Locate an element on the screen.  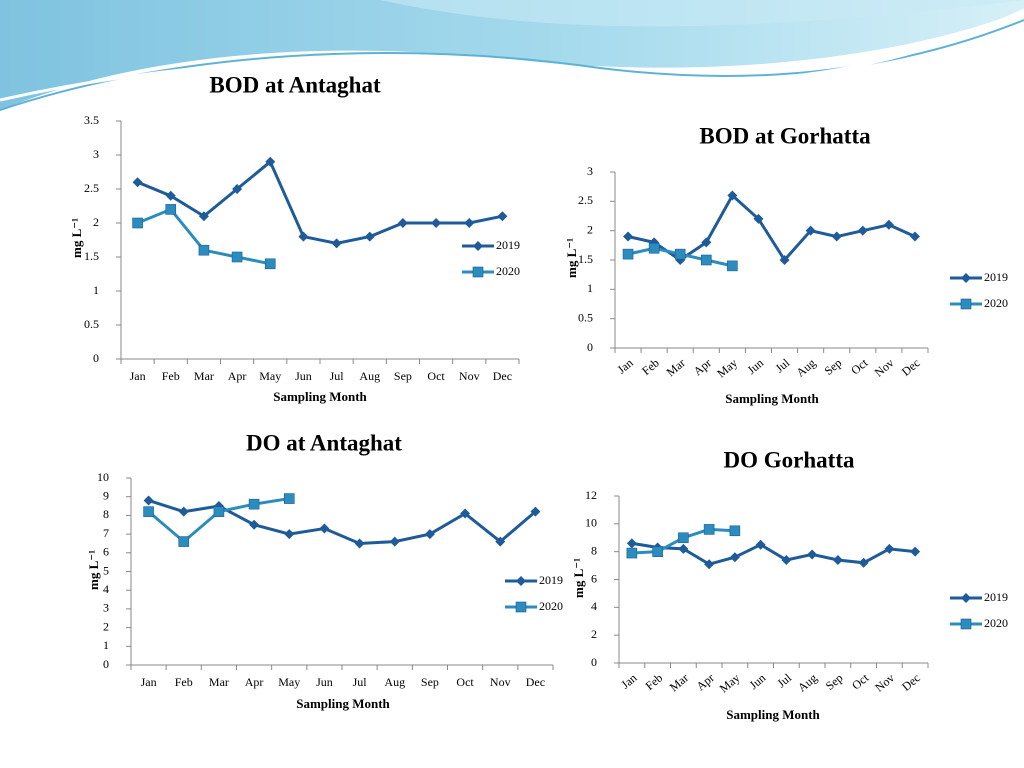
y-tick-label: 12 is located at coordinates (591, 495).